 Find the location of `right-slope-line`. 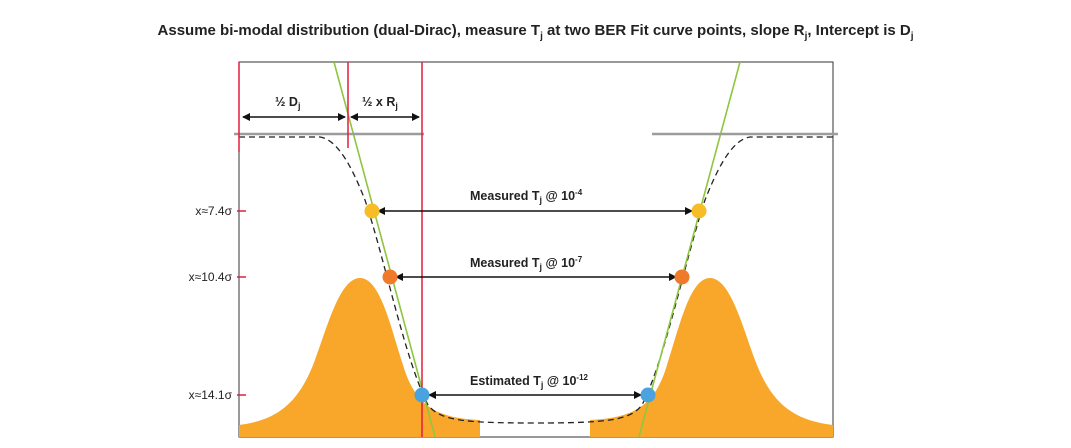

right-slope-line is located at coordinates (689, 249).